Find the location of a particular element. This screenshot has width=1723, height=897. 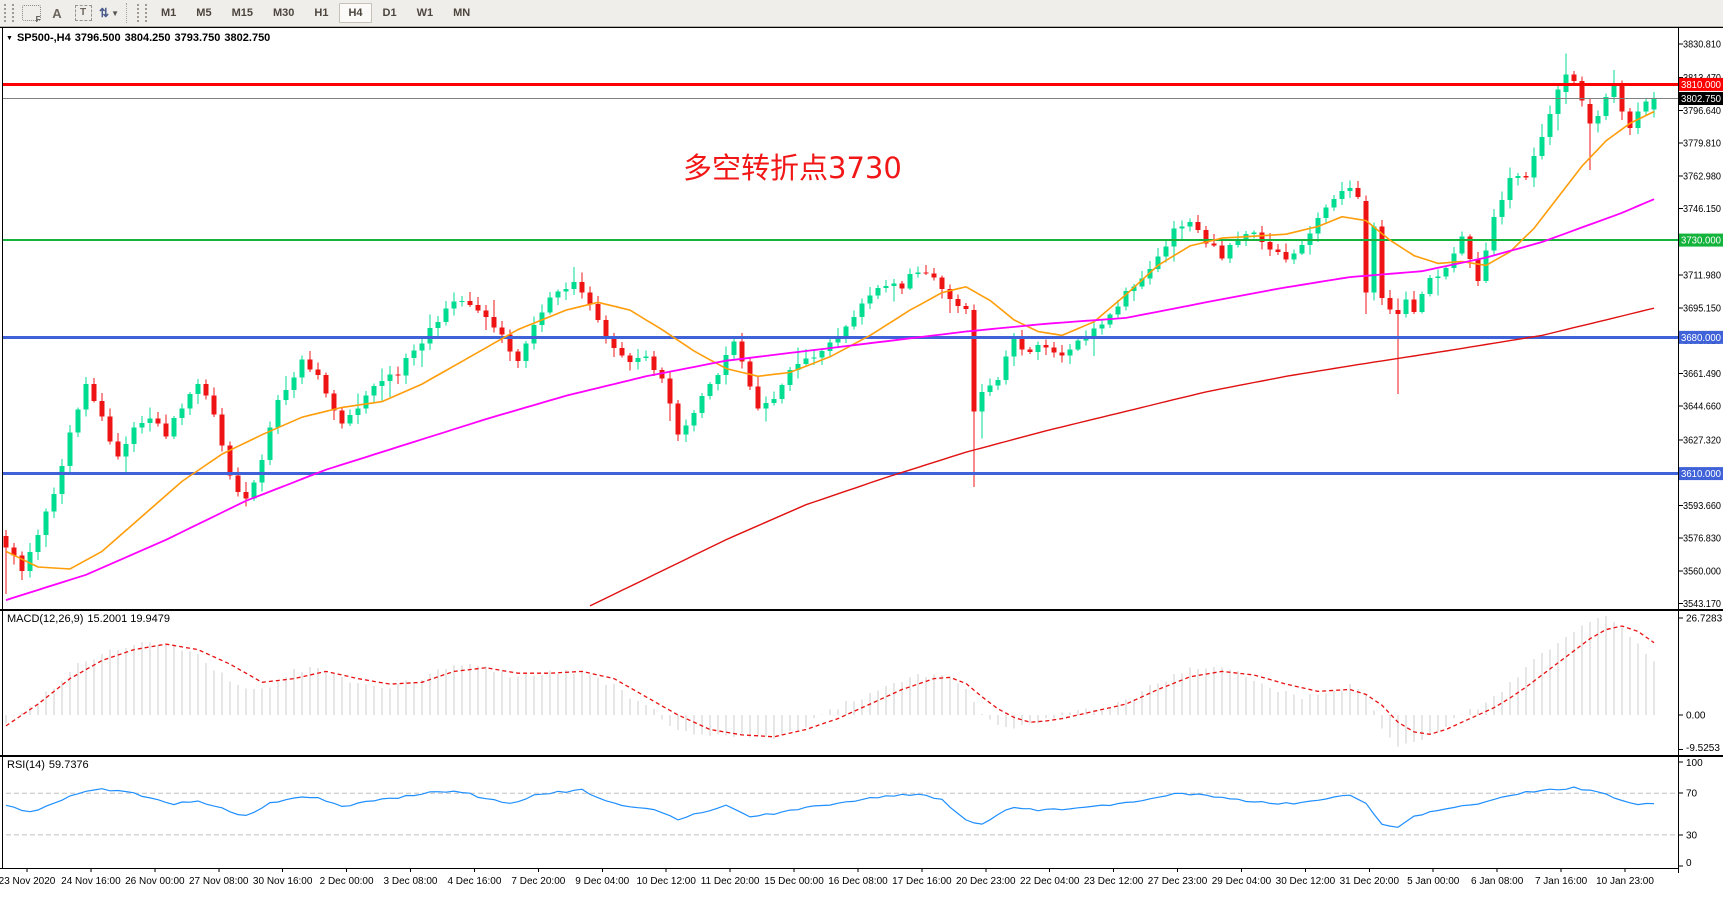

time-label: 17 Dec 16:00 is located at coordinates (922, 881).